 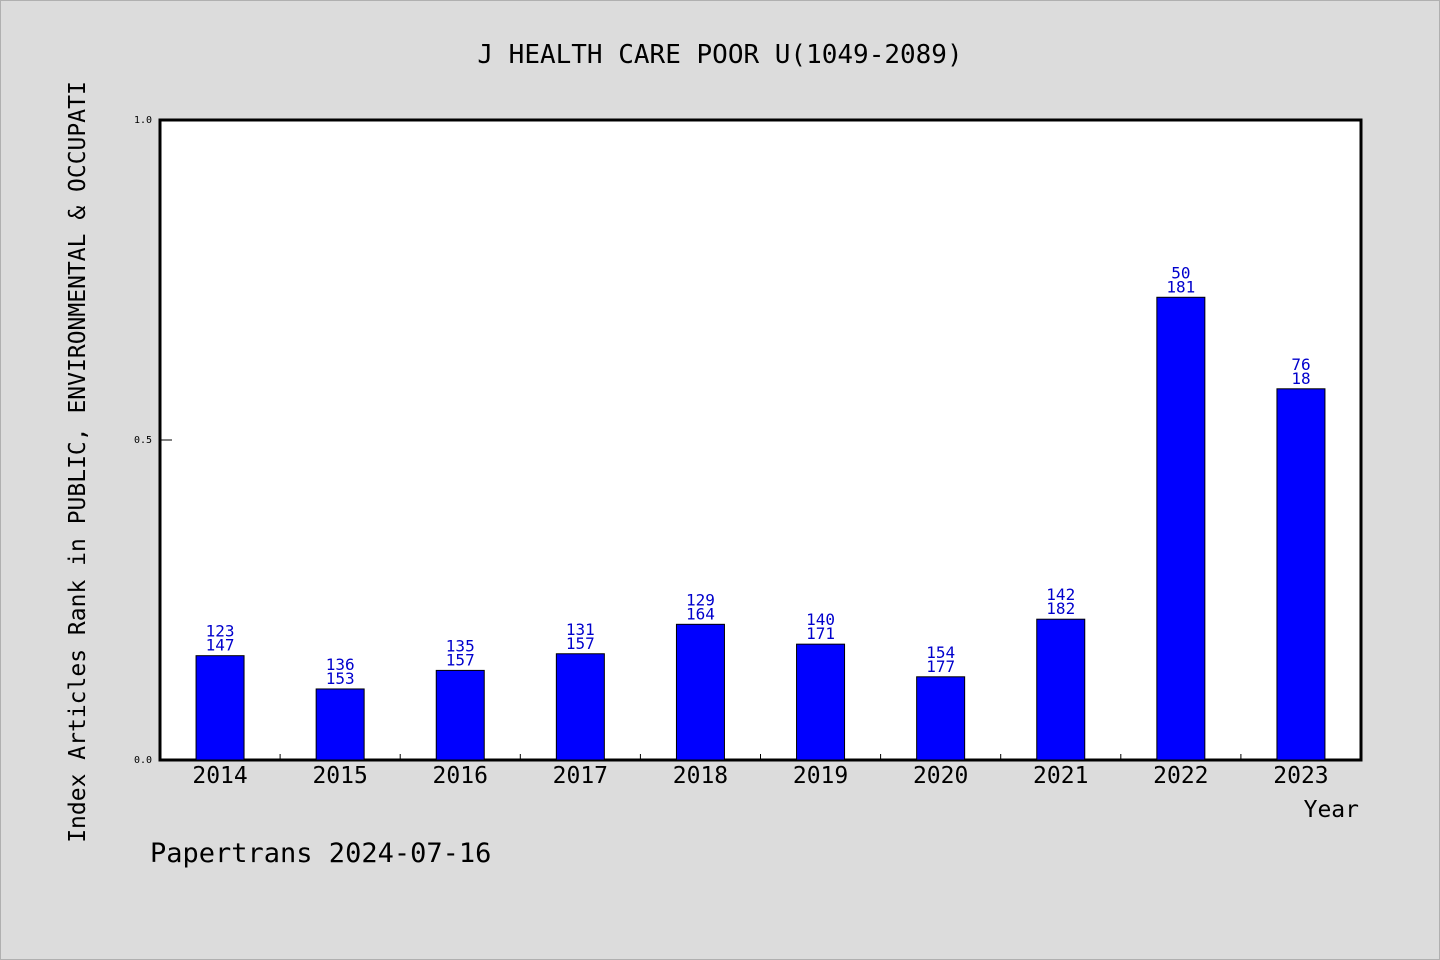 I want to click on bar-label-rank: 136, so click(x=340, y=664).